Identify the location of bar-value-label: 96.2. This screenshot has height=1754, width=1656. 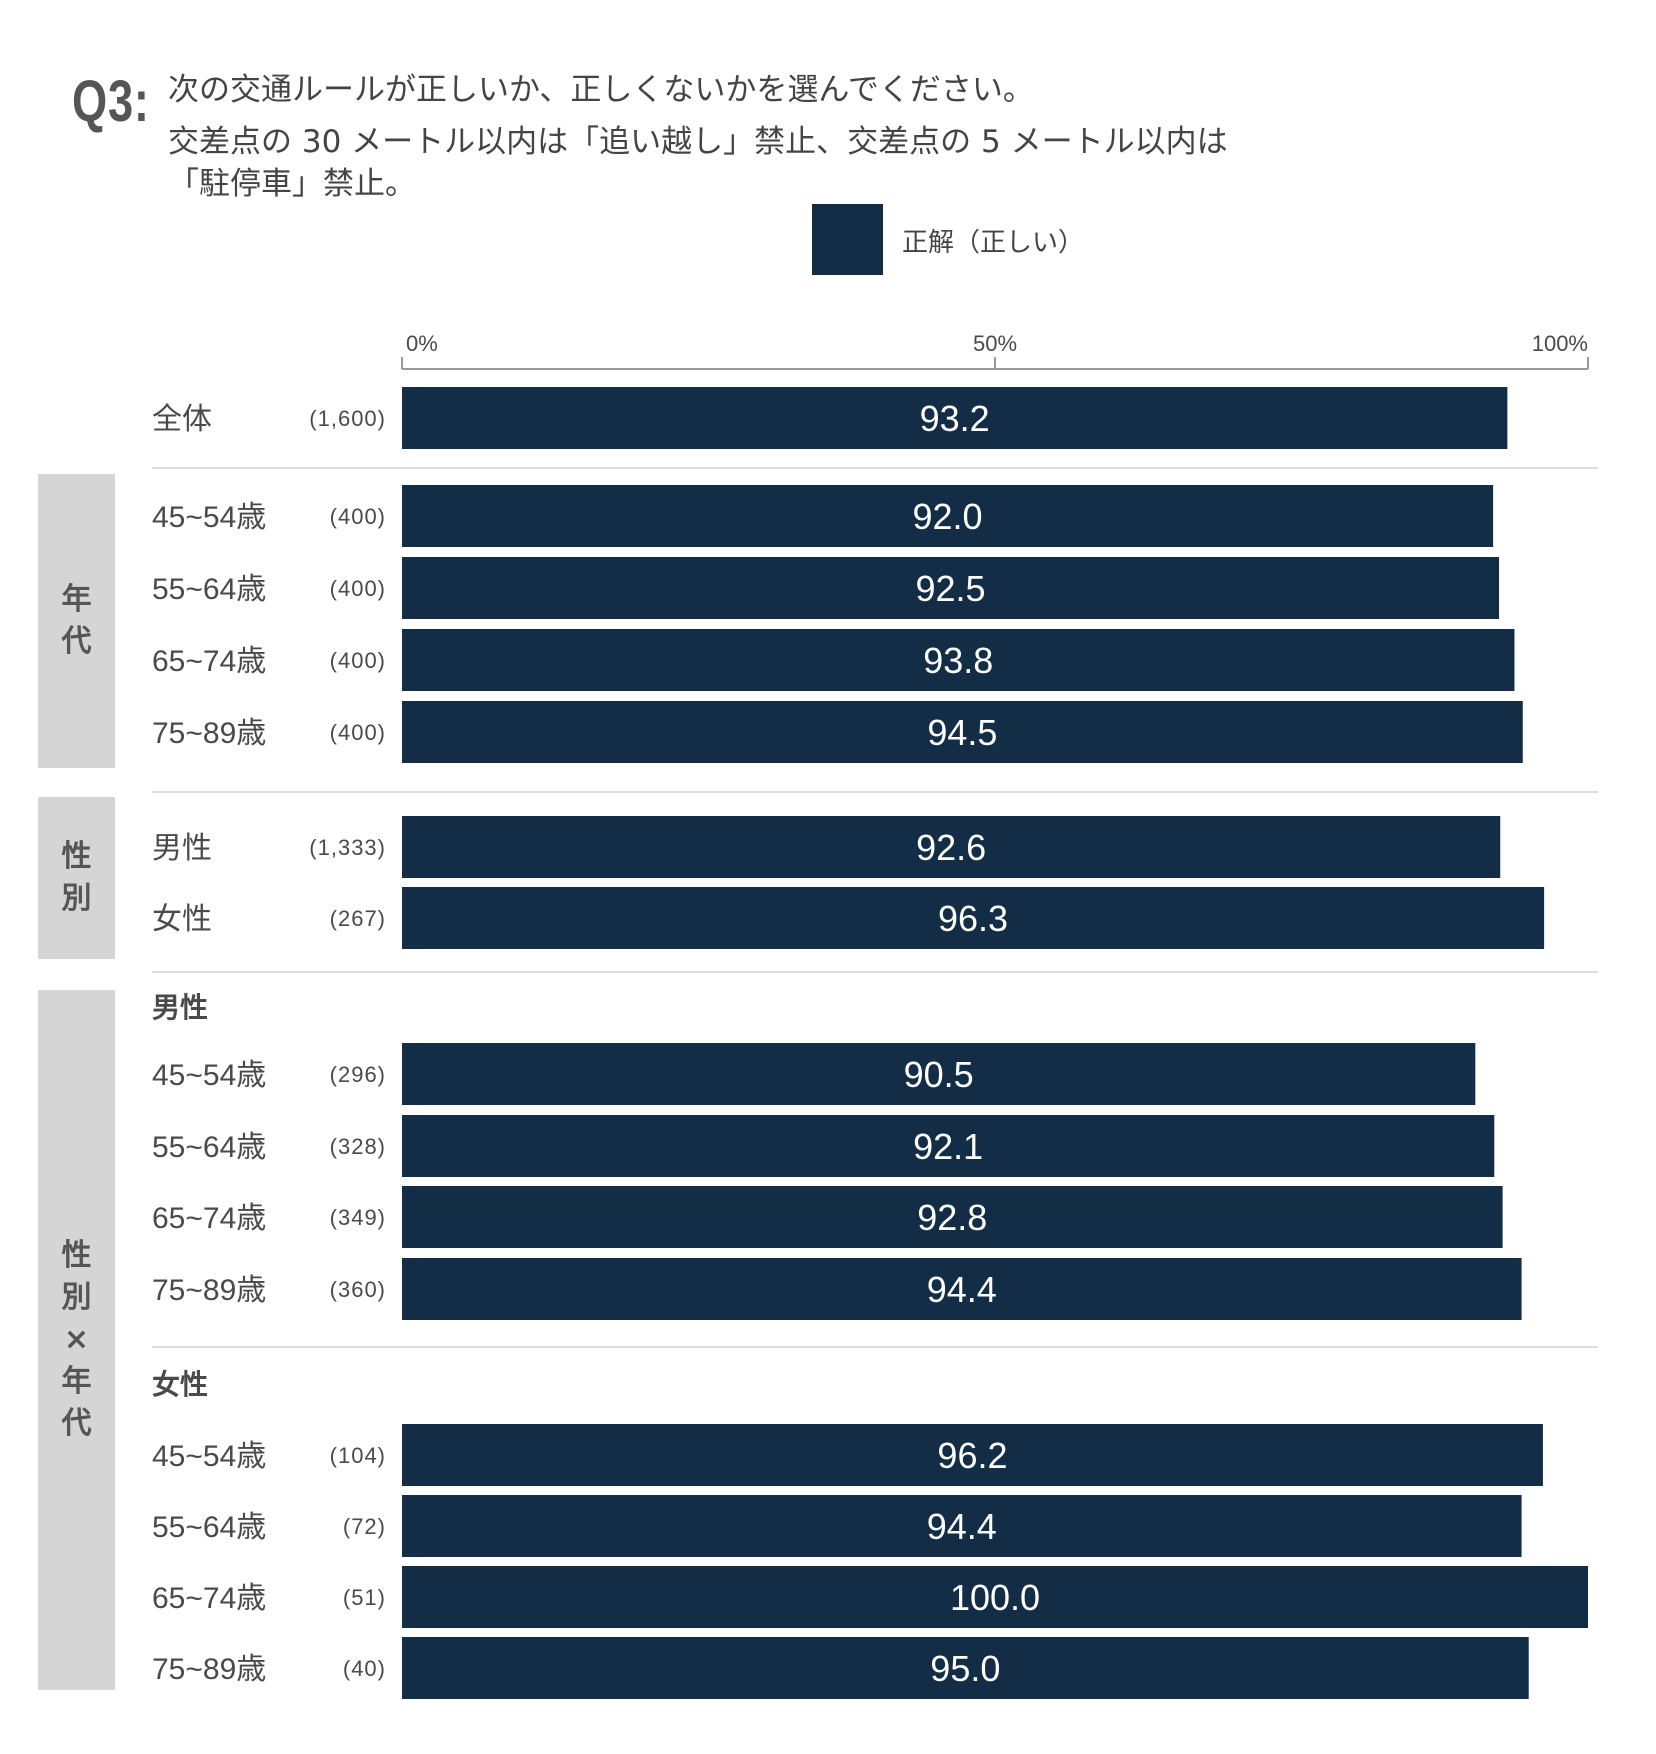
(972, 1455).